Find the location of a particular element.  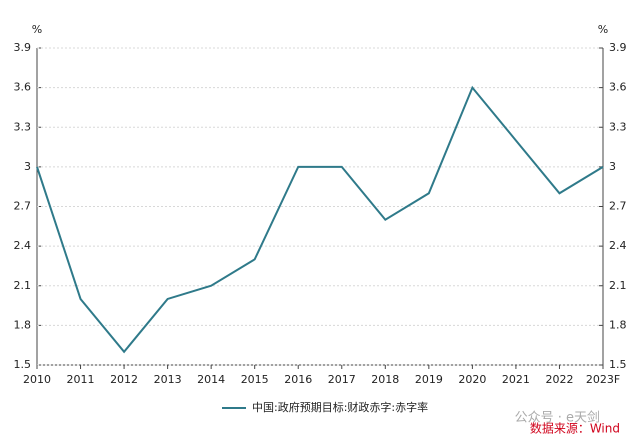

y-tick-label: 3.9 is located at coordinates (23, 47).